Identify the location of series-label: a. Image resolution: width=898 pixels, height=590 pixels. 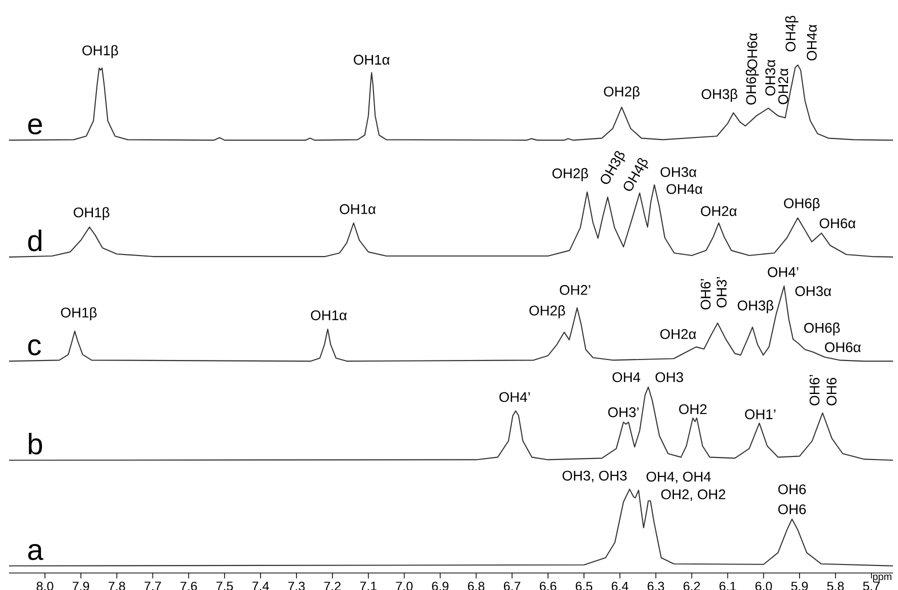
(36, 552).